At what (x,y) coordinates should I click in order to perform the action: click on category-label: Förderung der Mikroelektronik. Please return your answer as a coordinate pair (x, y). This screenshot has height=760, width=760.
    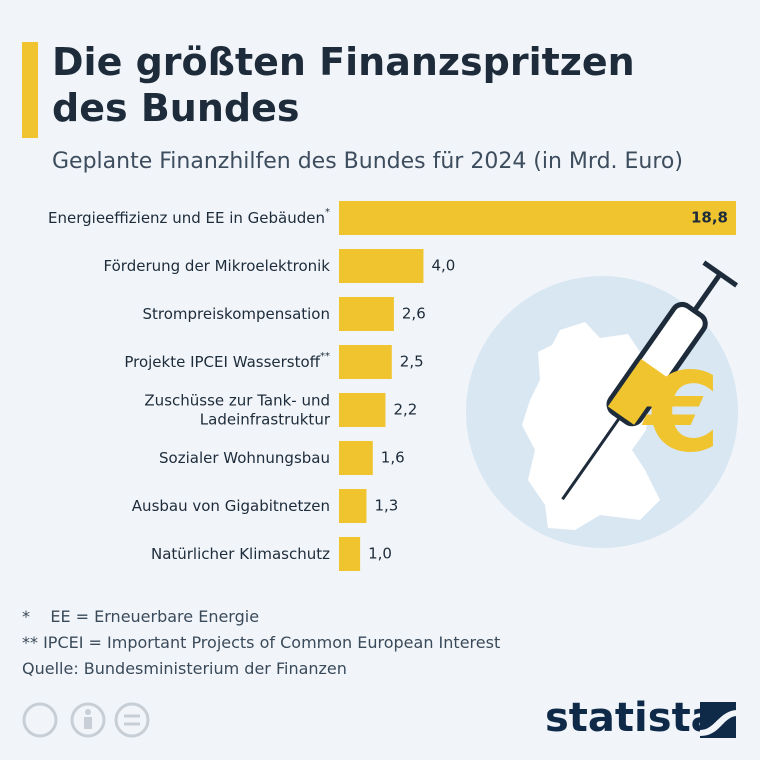
    Looking at the image, I should click on (217, 266).